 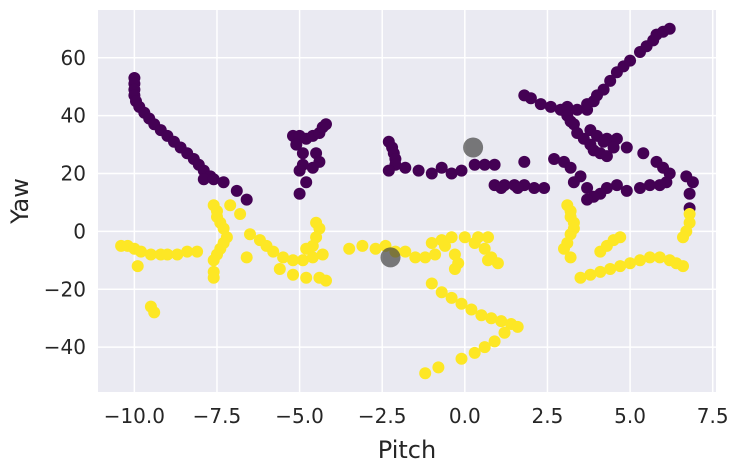 I want to click on x-tick-label: −5.0, so click(x=299, y=416).